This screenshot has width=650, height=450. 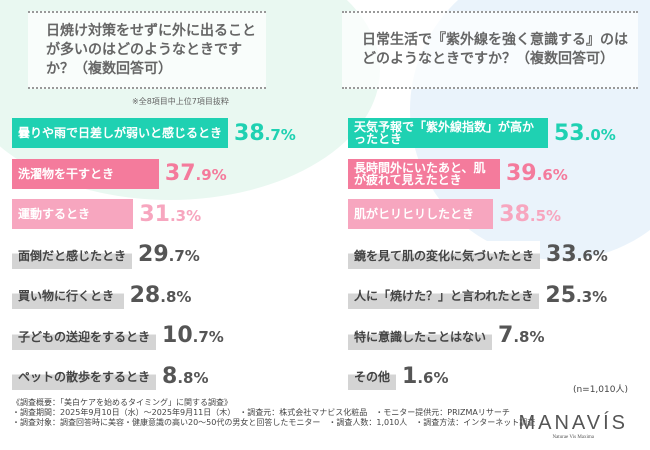 I want to click on bar: 長時間外にいたあと、肌が疲れて見えたとき, so click(x=424, y=173).